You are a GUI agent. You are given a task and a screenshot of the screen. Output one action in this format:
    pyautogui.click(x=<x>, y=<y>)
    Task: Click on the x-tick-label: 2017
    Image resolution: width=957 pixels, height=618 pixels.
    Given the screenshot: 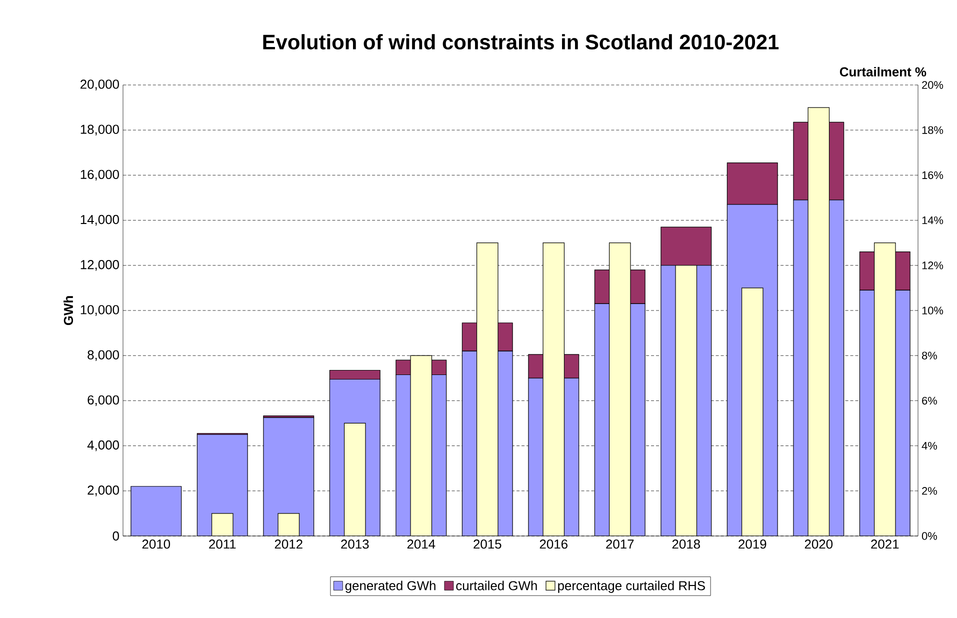 What is the action you would take?
    pyautogui.click(x=620, y=544)
    